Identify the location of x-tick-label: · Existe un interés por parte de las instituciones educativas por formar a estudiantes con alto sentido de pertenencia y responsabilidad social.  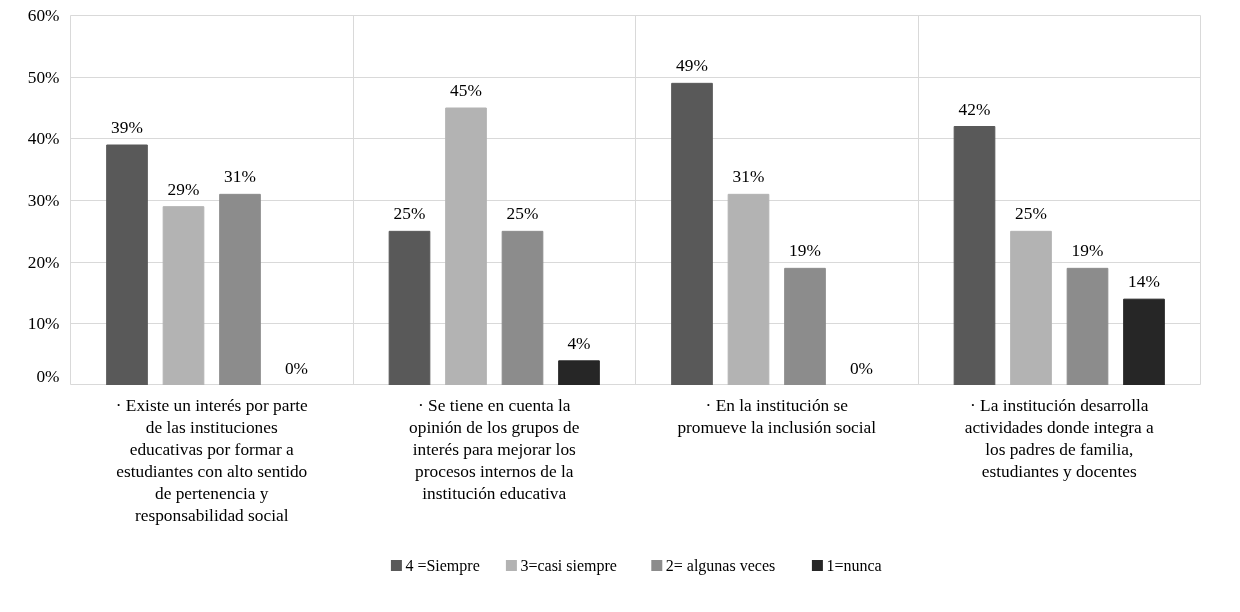
(212, 460).